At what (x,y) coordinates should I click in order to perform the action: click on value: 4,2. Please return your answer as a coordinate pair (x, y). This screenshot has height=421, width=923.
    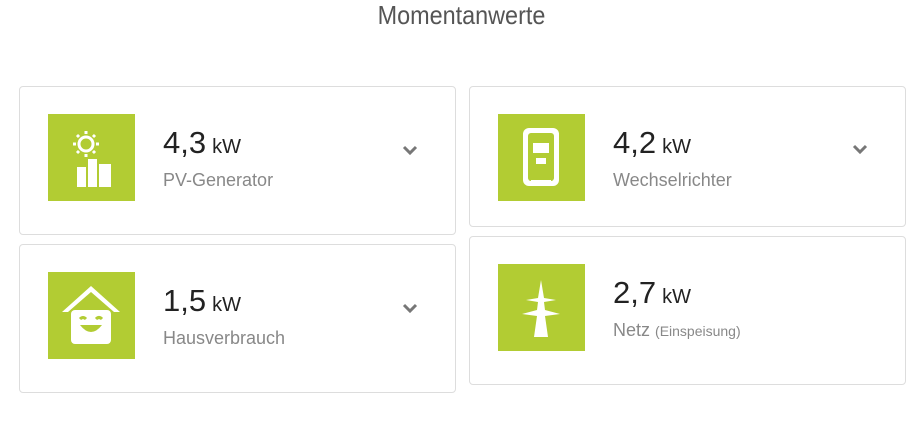
    Looking at the image, I should click on (635, 142).